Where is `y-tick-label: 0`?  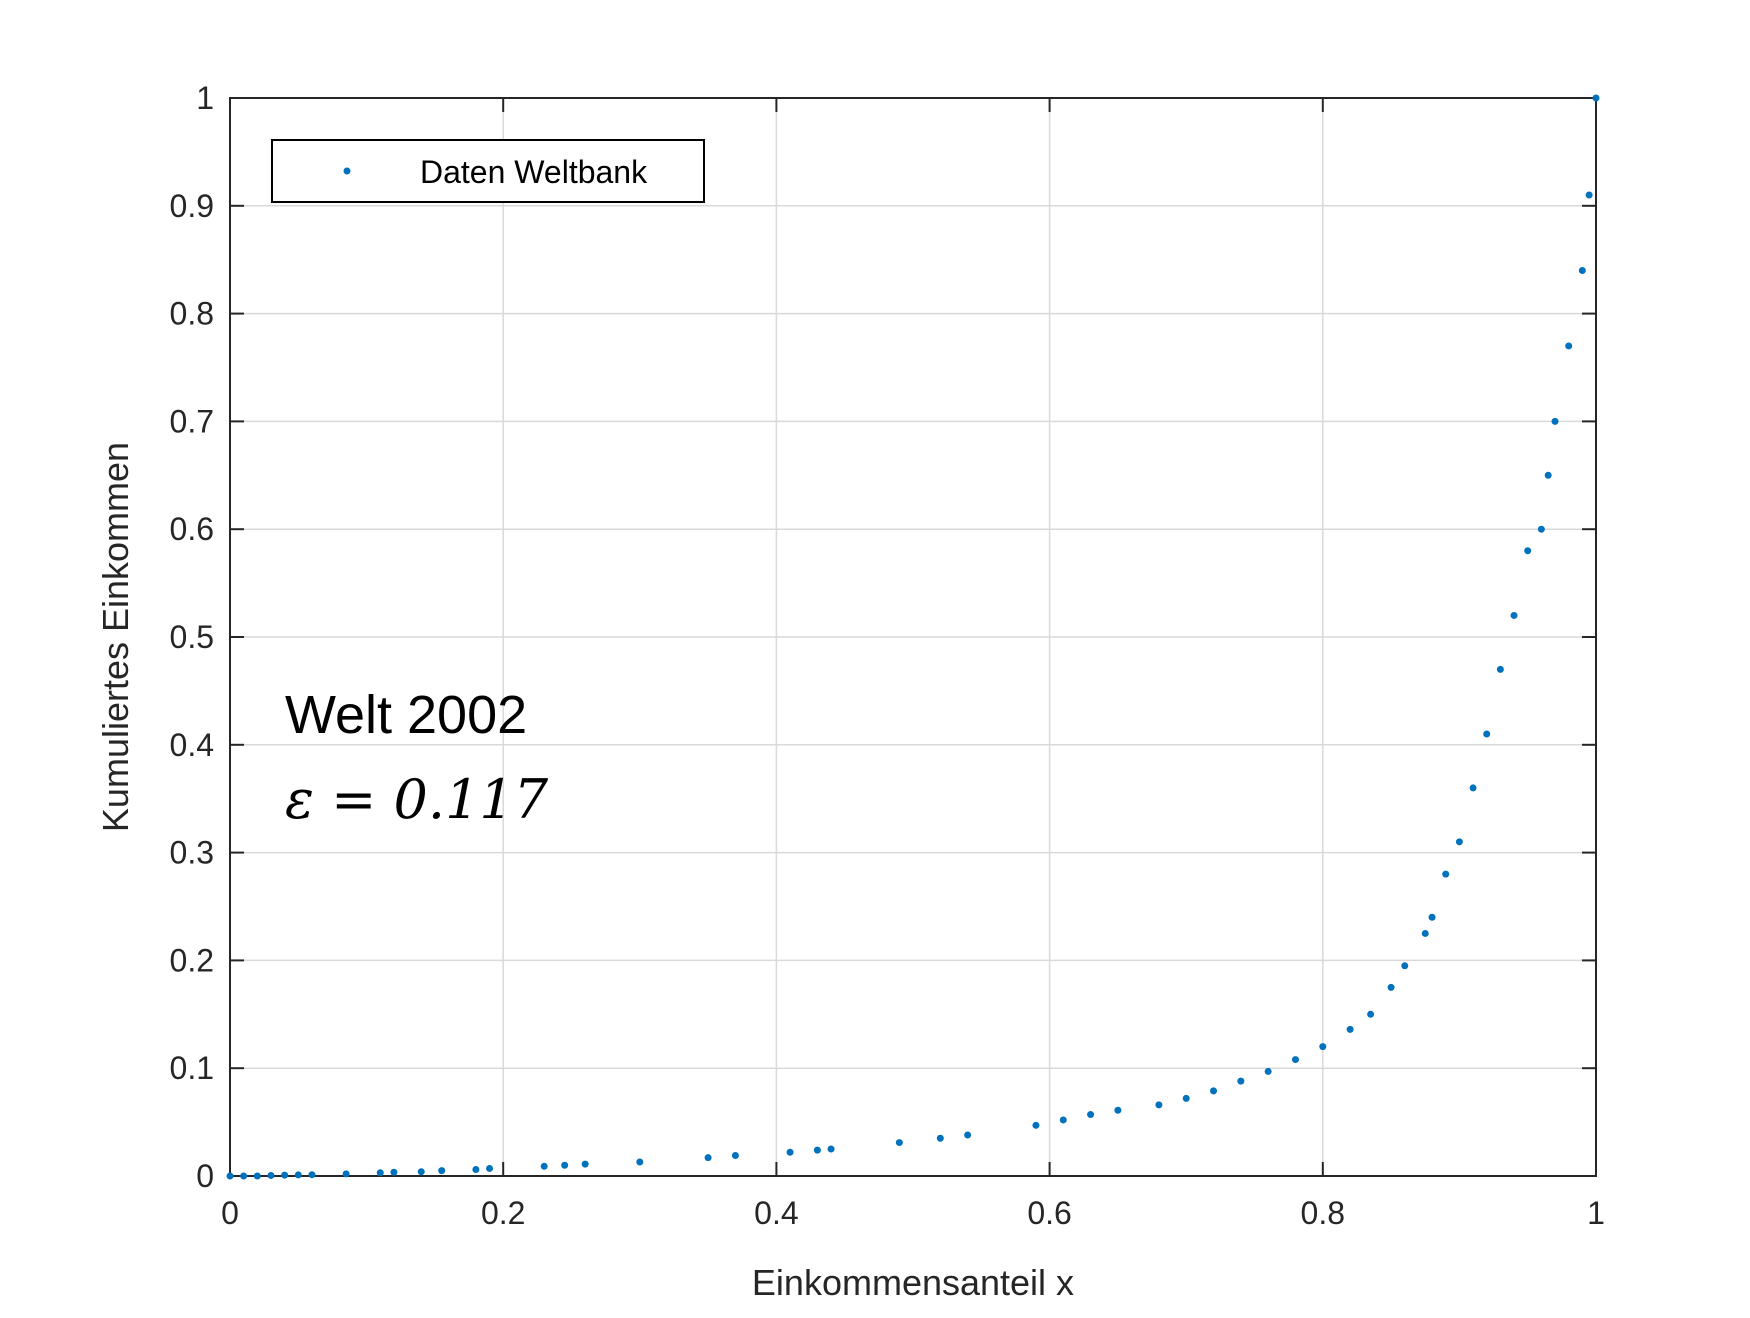 y-tick-label: 0 is located at coordinates (205, 1176).